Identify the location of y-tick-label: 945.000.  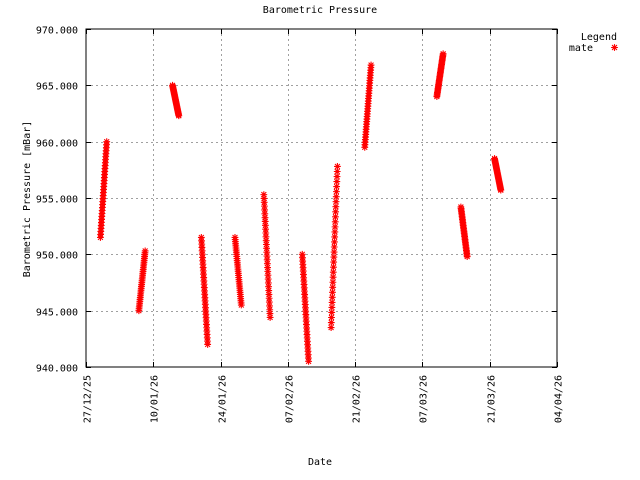
(57, 313).